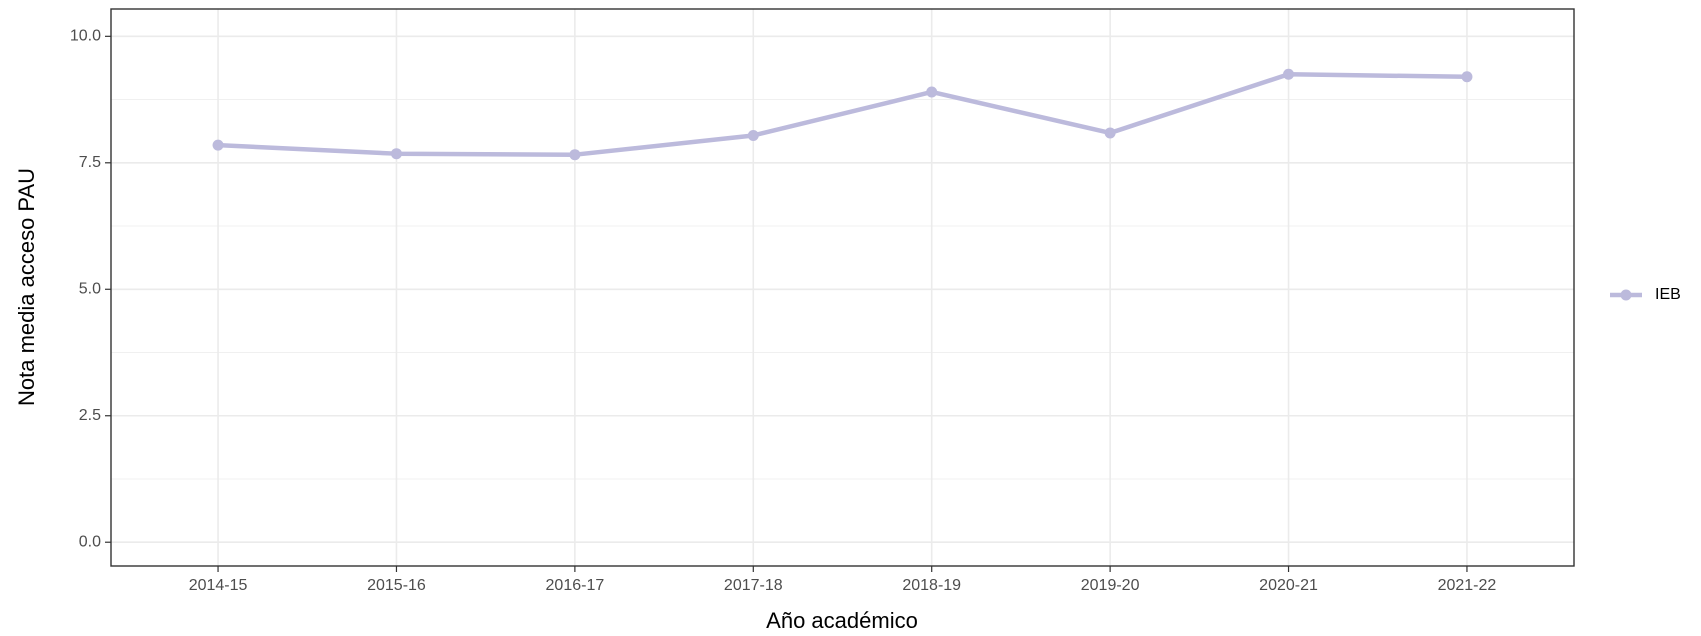 The image size is (1701, 636). I want to click on y-tick-label: 2.5, so click(90, 415).